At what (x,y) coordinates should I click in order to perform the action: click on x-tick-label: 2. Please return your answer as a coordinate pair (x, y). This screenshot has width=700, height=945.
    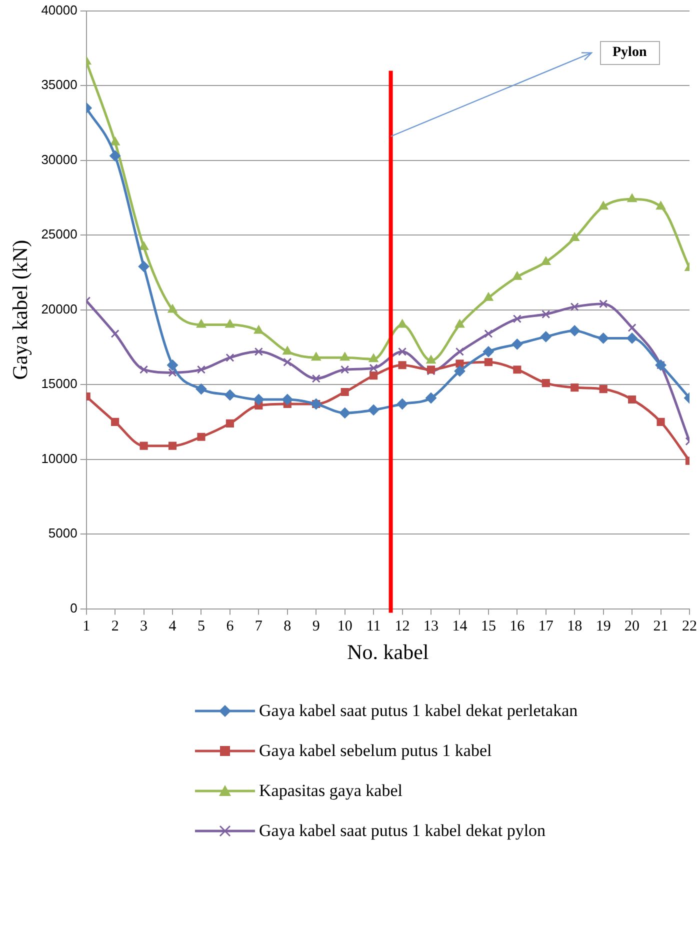
    Looking at the image, I should click on (115, 626).